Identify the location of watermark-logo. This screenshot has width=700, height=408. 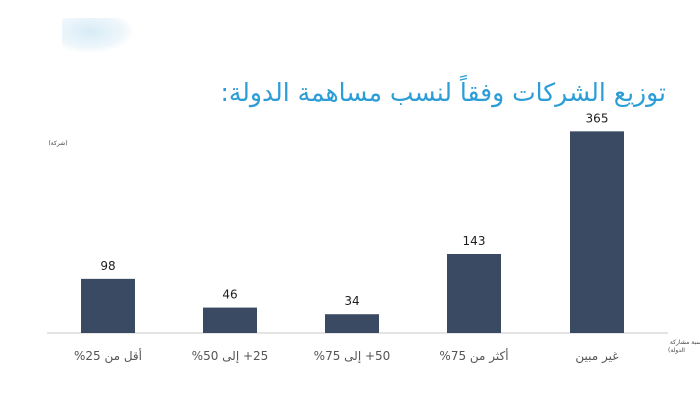
(97, 35).